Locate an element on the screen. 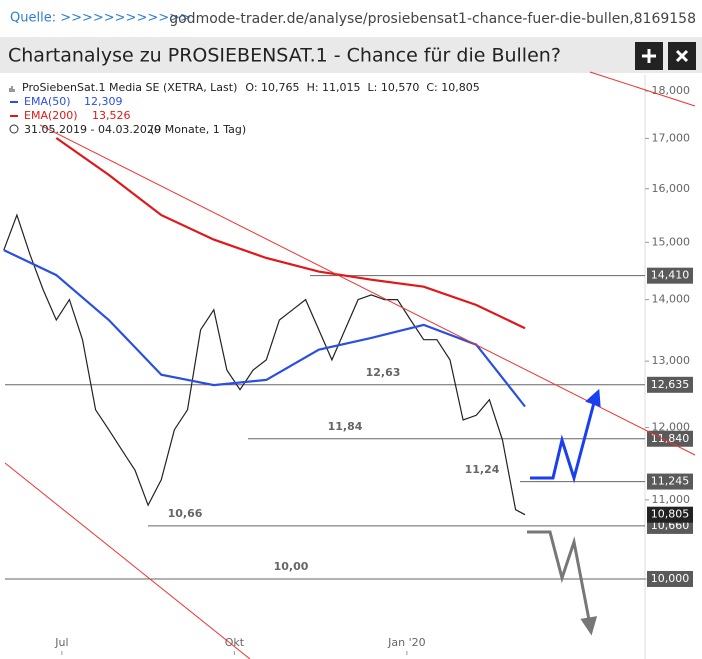  x-tick-label: Okt is located at coordinates (235, 642).